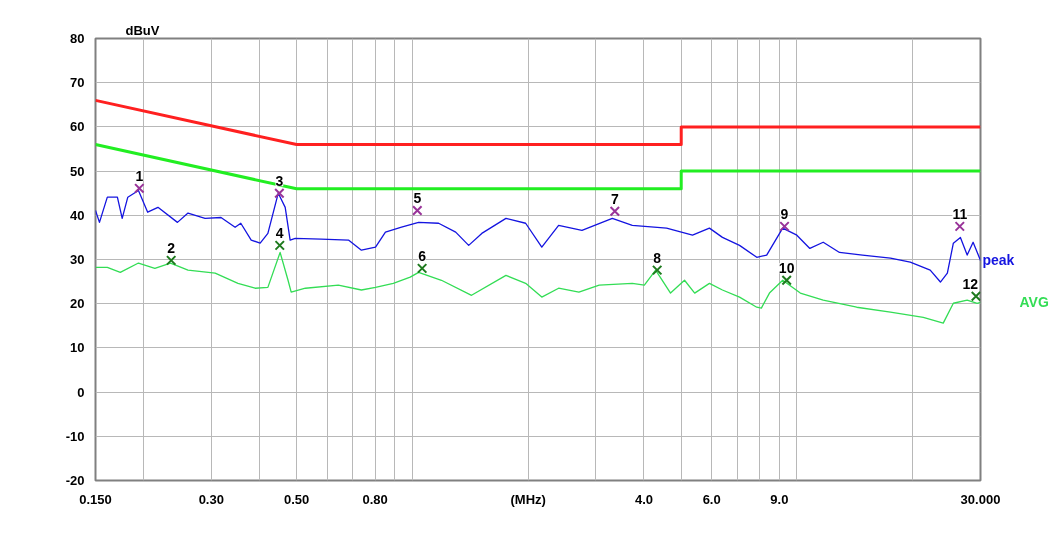 This screenshot has width=1063, height=535. I want to click on annotation: 8, so click(657, 258).